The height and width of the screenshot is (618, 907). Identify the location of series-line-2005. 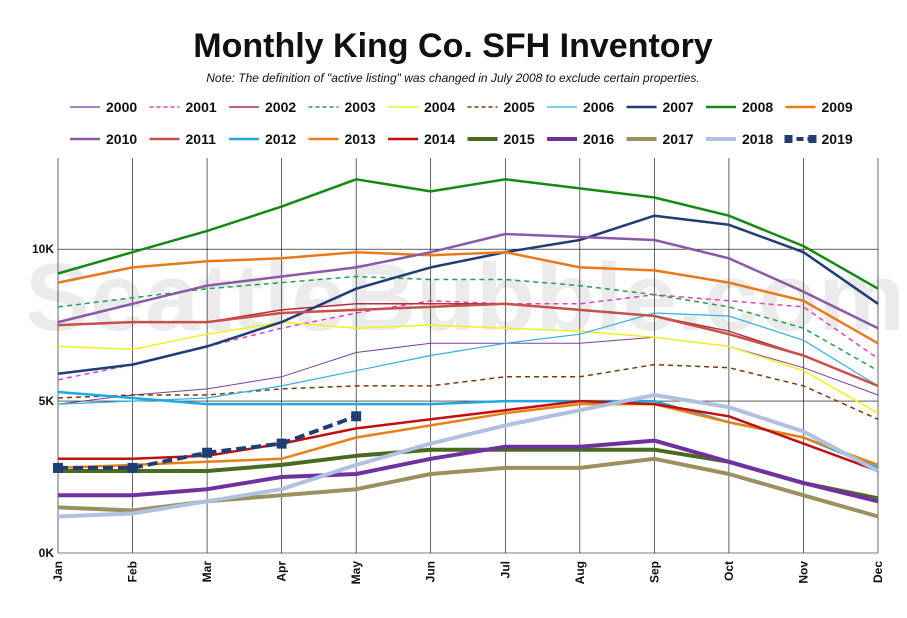
(468, 391).